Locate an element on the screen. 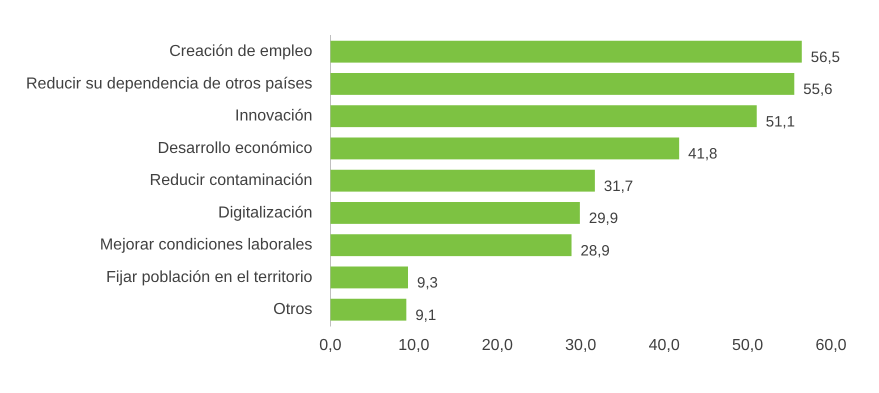 This screenshot has height=393, width=879. y-tick-label: Otros is located at coordinates (292, 309).